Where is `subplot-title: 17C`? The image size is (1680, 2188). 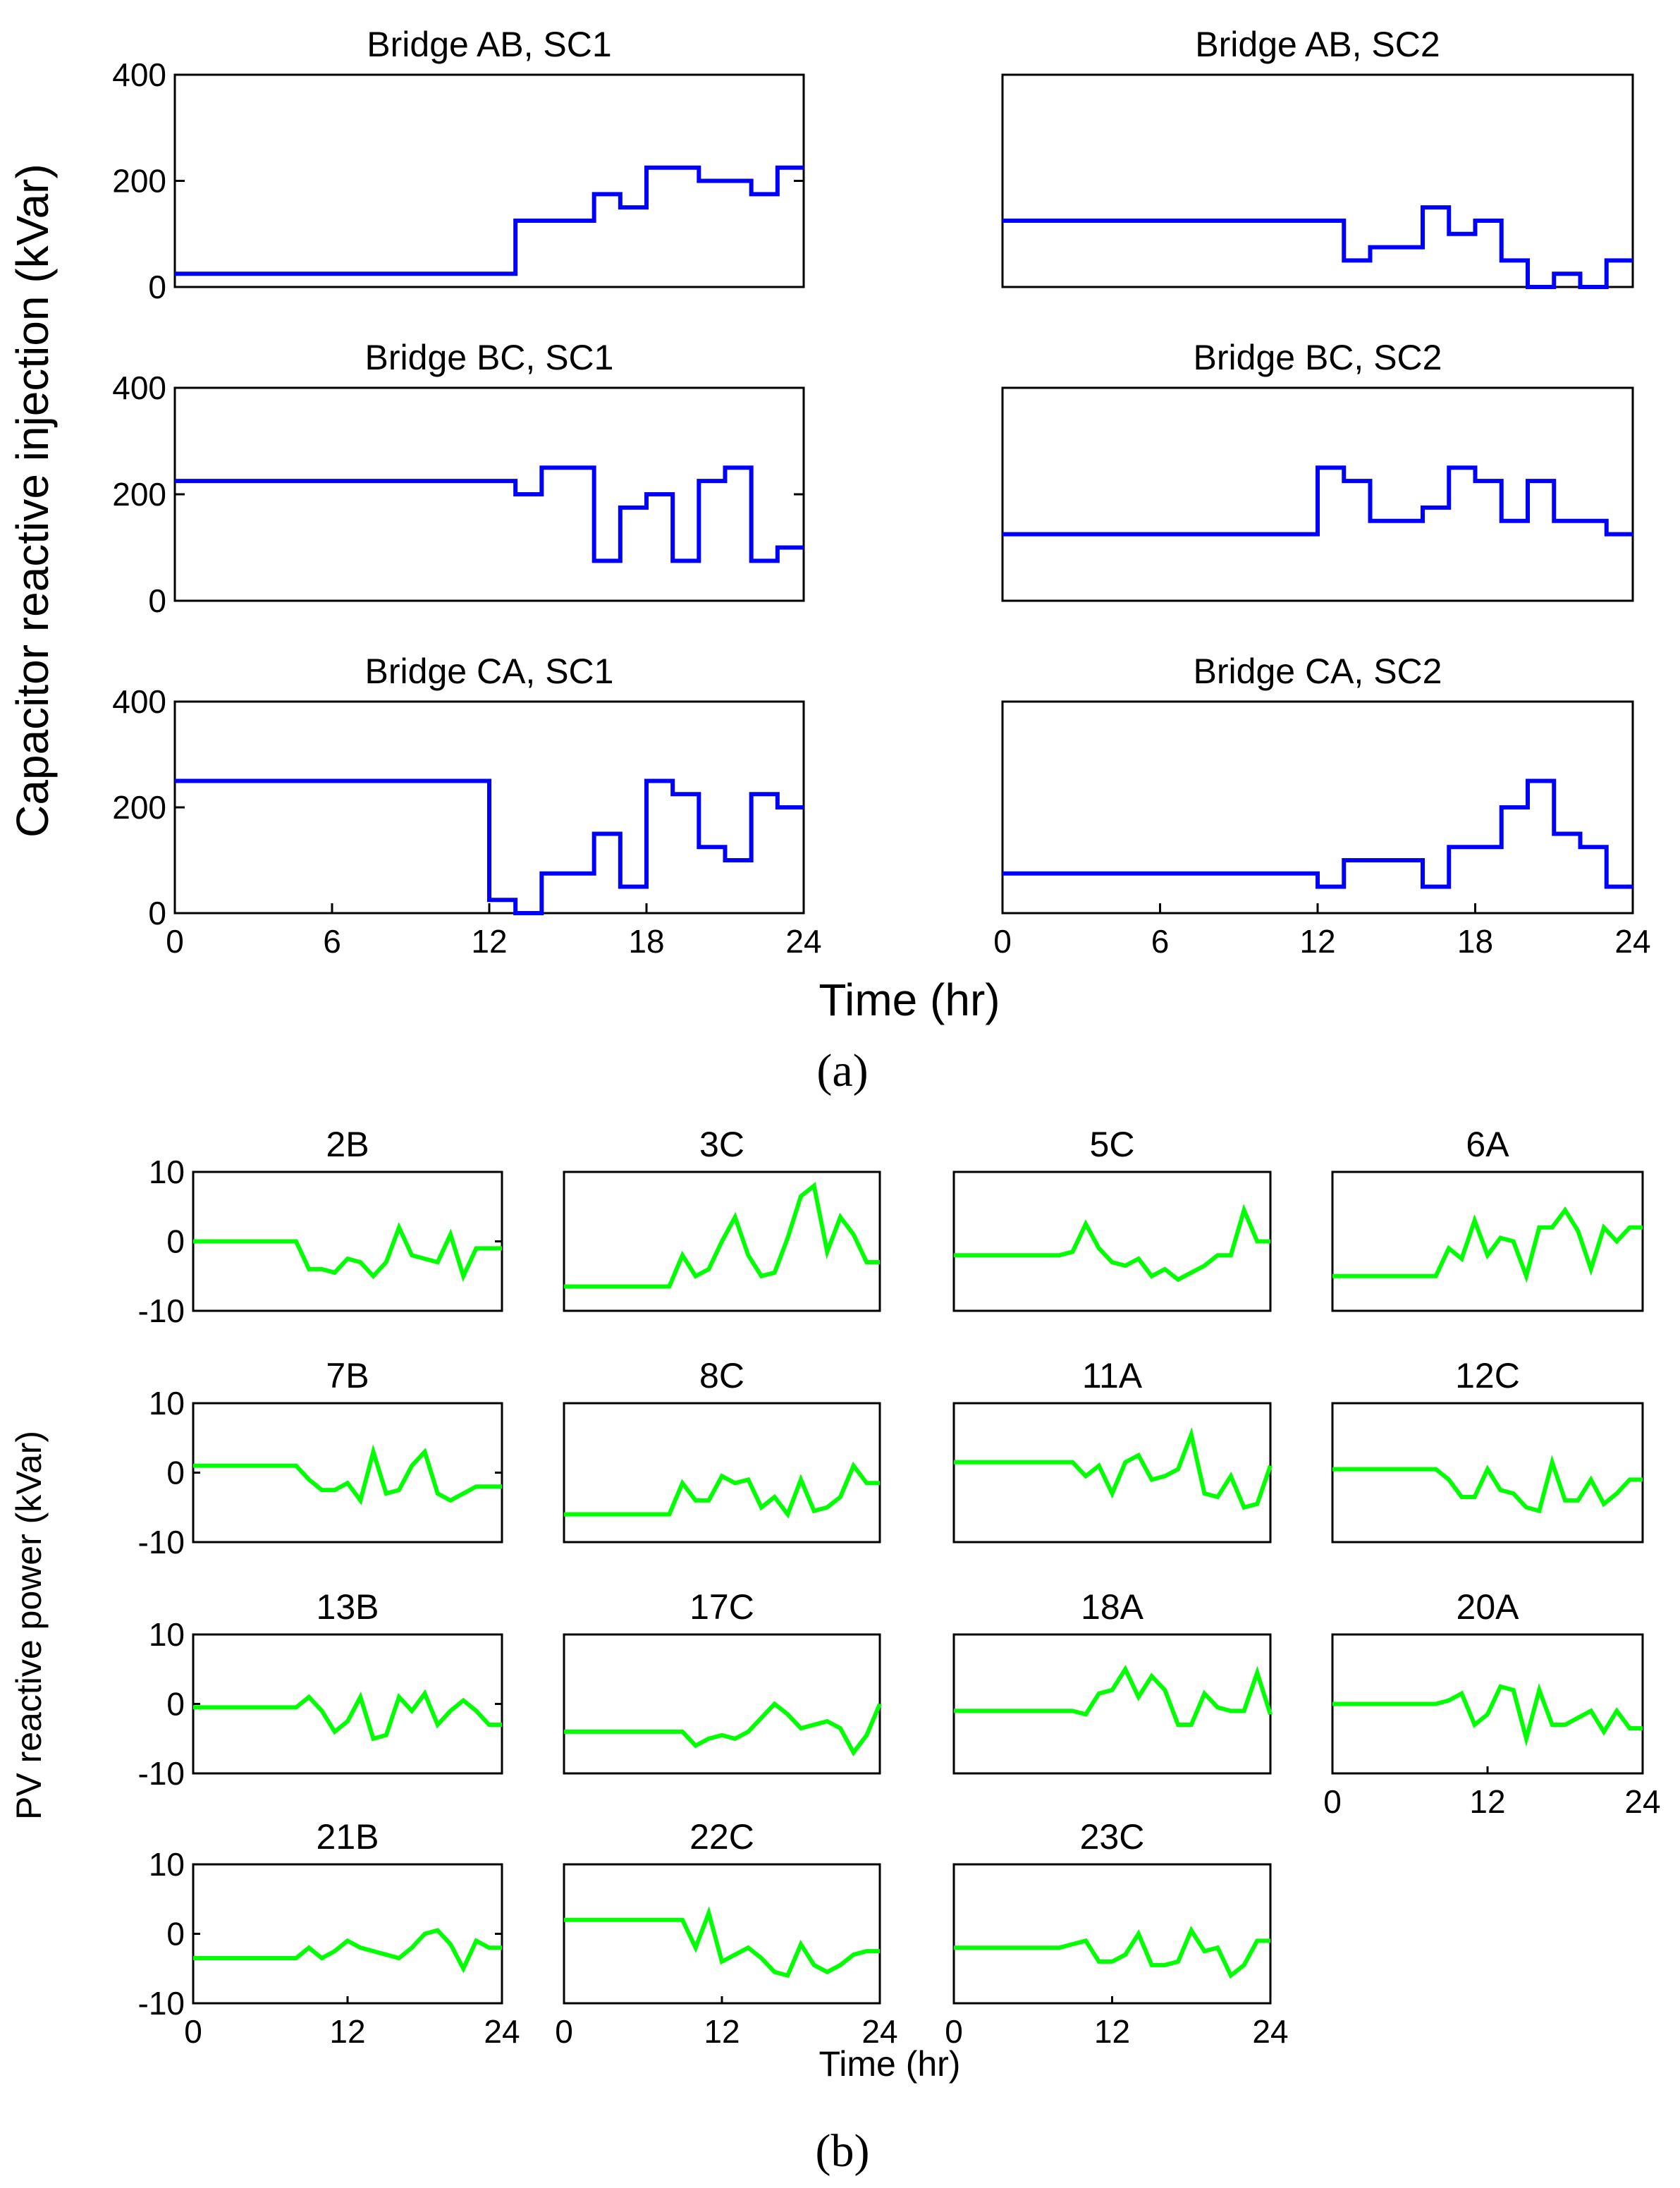 subplot-title: 17C is located at coordinates (721, 1607).